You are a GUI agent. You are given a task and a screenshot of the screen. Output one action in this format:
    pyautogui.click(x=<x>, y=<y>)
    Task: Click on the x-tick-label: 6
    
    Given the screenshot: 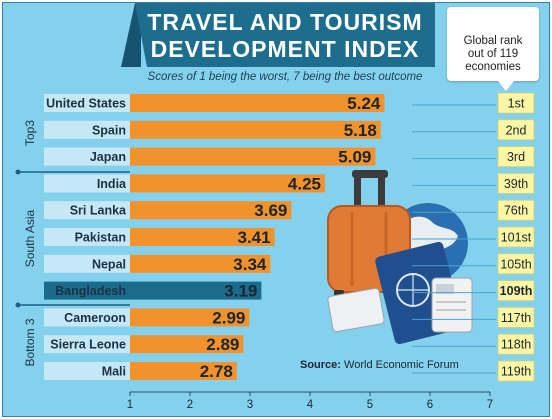 What is the action you would take?
    pyautogui.click(x=430, y=405)
    